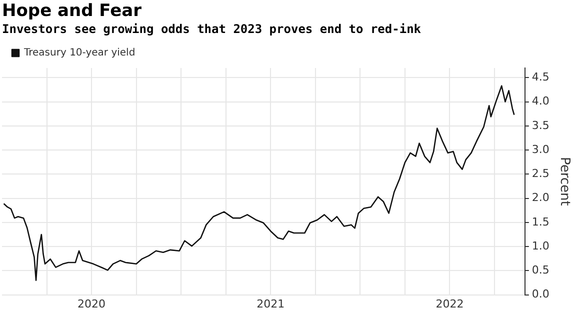 Image resolution: width=582 pixels, height=326 pixels. I want to click on y-tick-label: 3.5, so click(541, 125).